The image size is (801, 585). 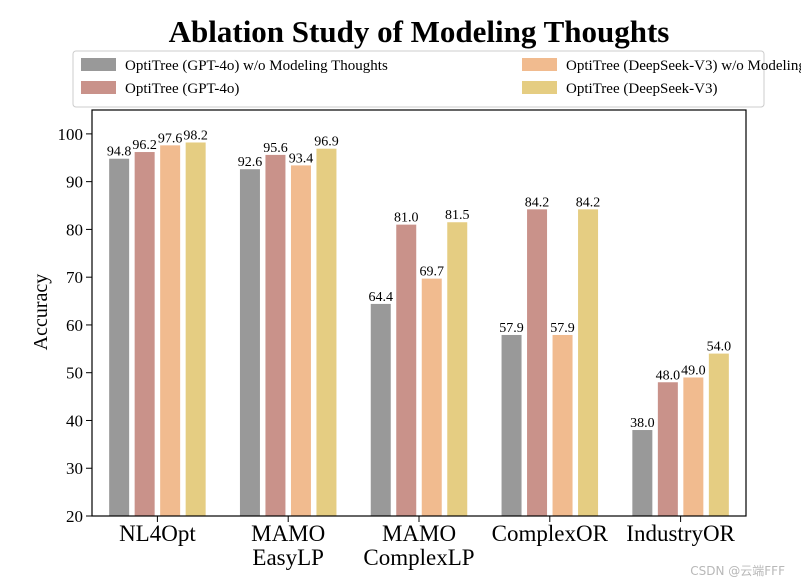 What do you see at coordinates (74, 373) in the screenshot?
I see `y-tick-label: 50` at bounding box center [74, 373].